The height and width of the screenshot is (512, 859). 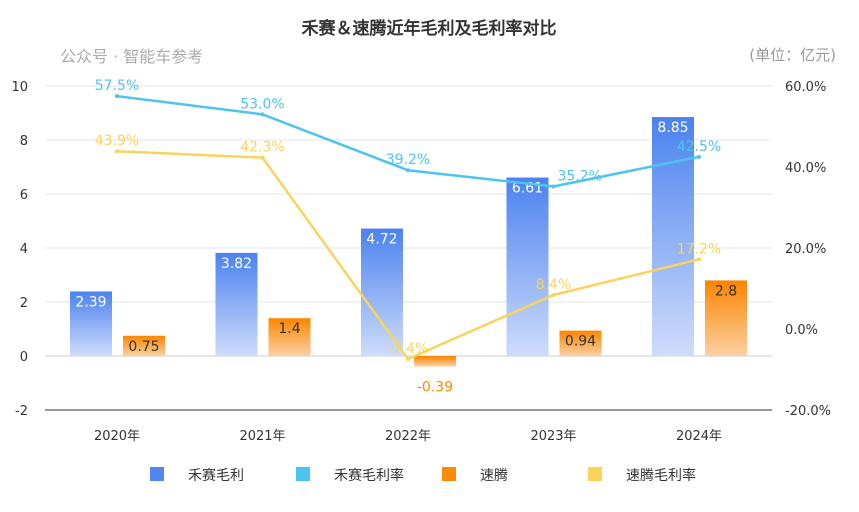 I want to click on bar-data-label: 0.94, so click(x=580, y=342).